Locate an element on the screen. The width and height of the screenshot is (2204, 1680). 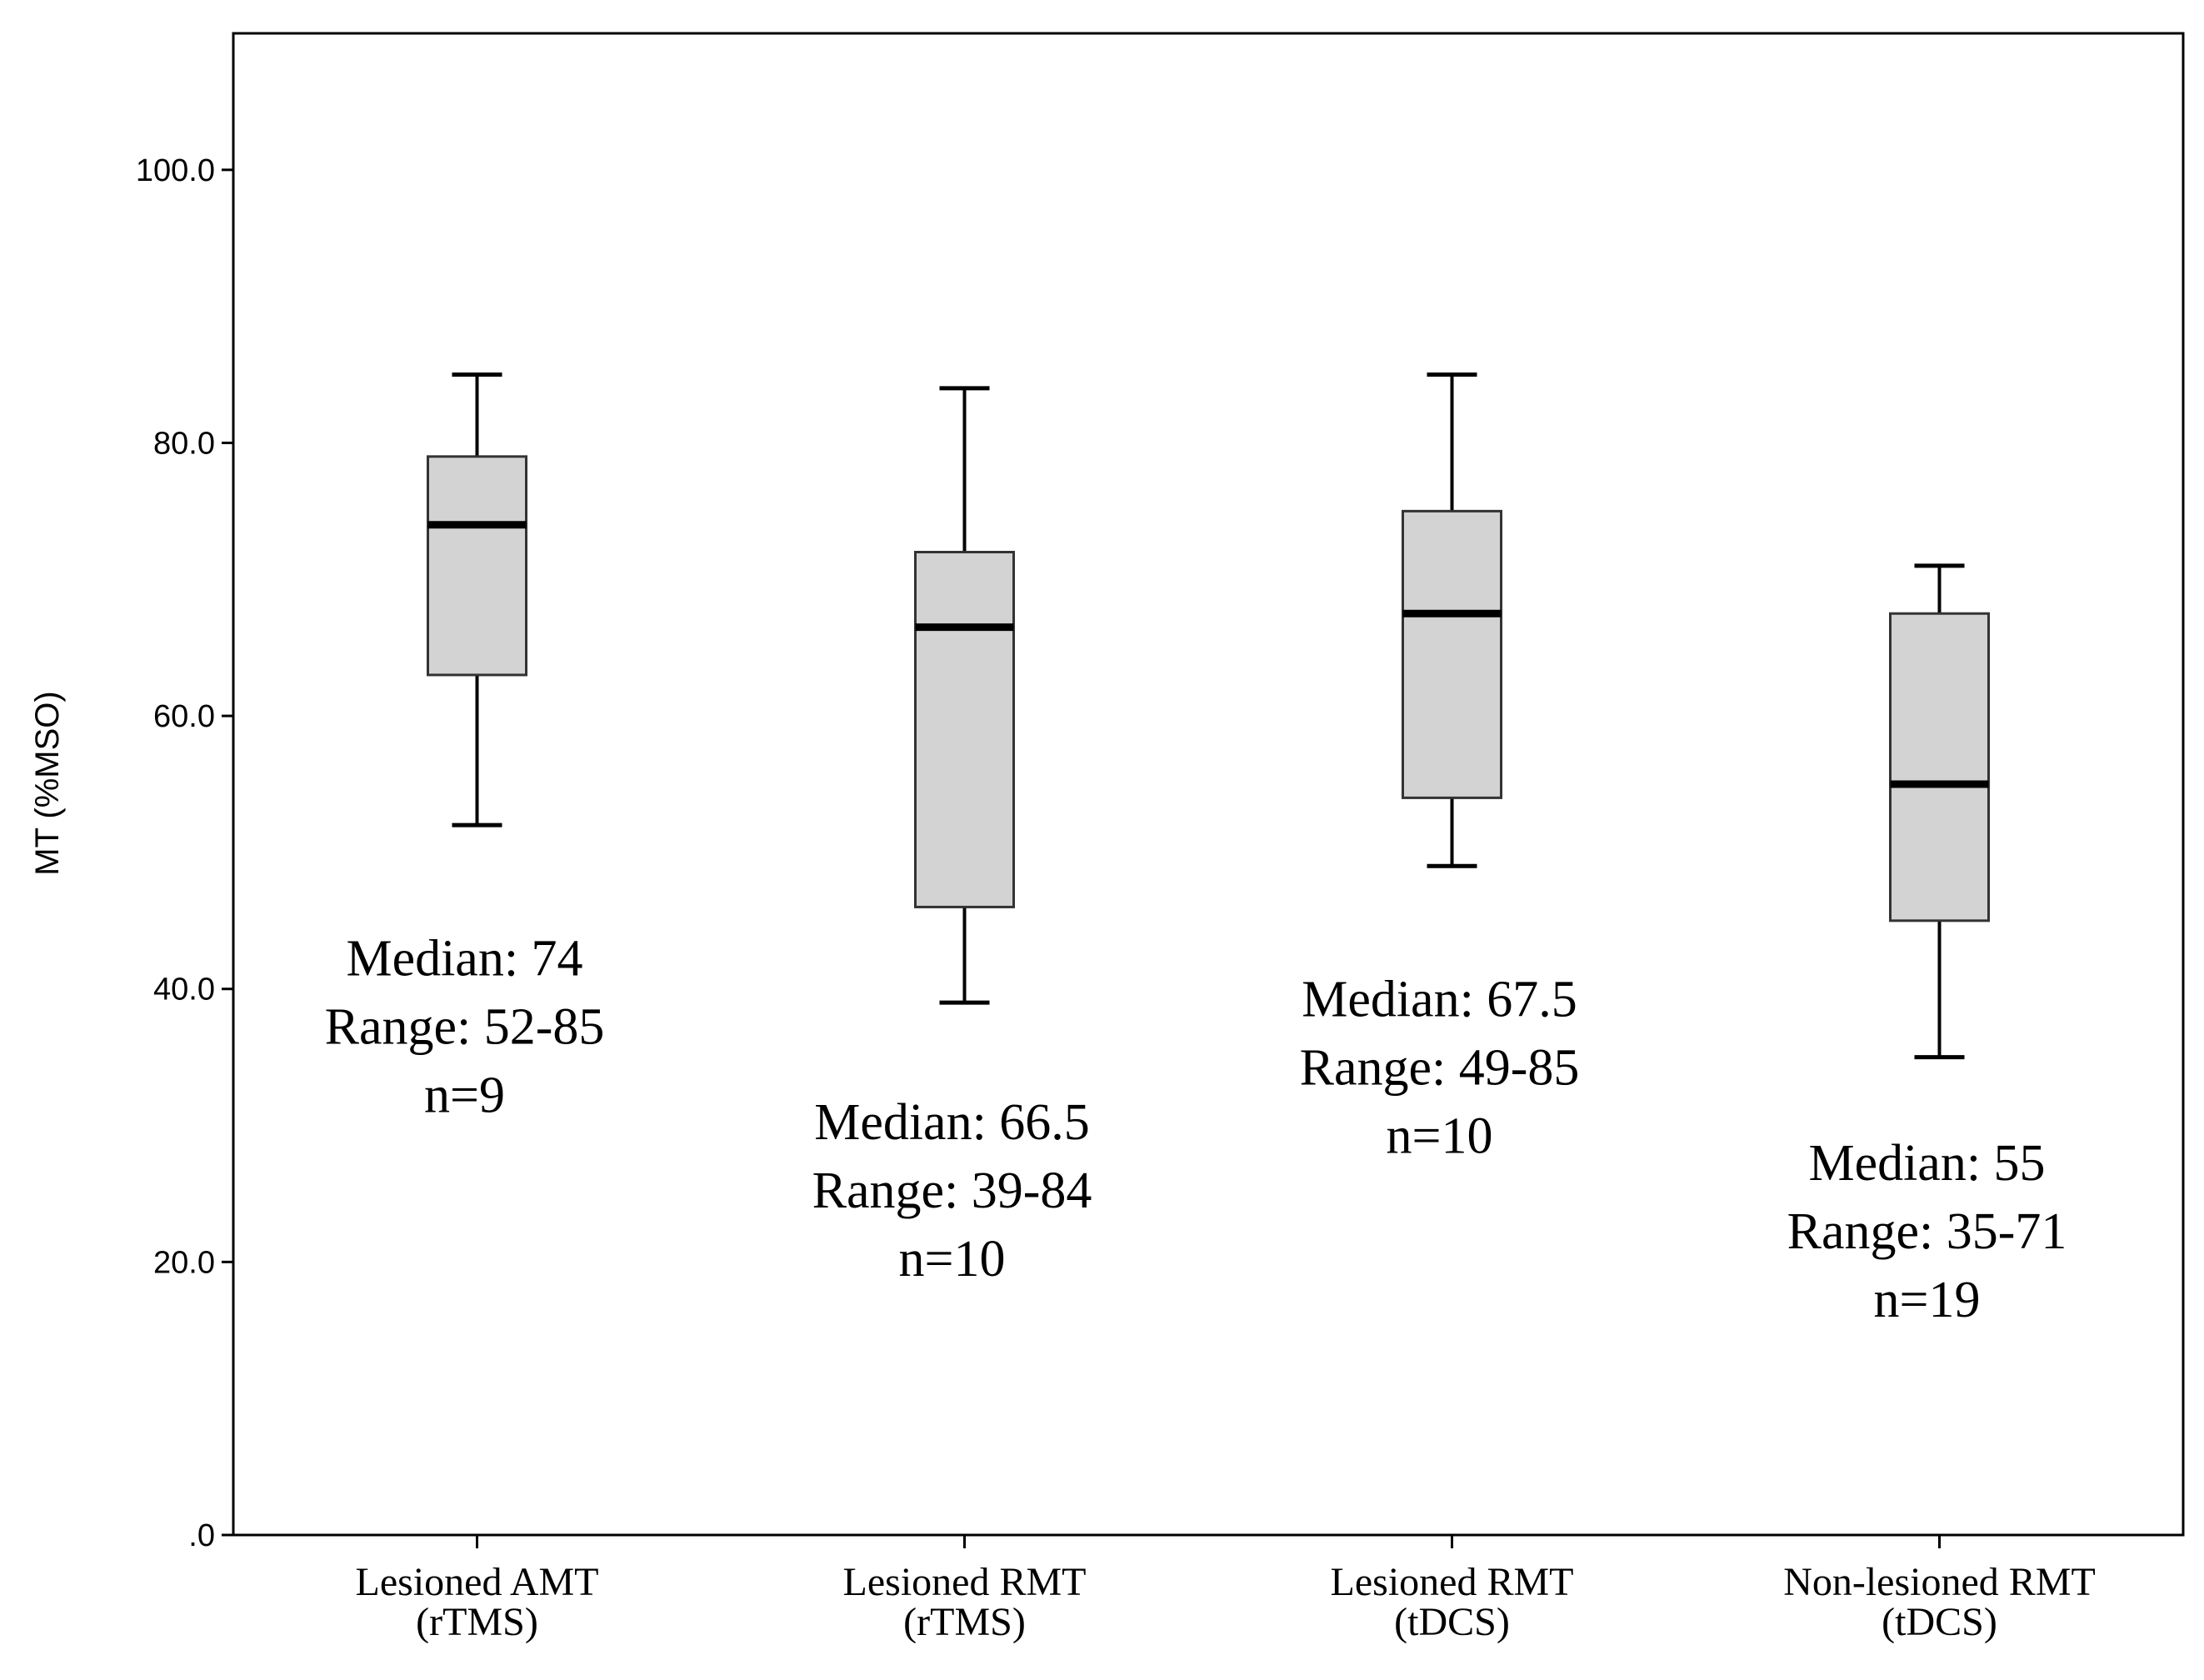
annotation-text: Range: 35-71 is located at coordinates (1927, 1231).